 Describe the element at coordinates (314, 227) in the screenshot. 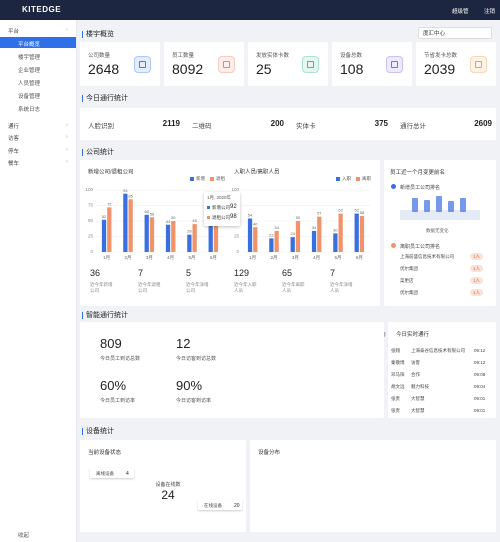

I see `bar-value-label: 34` at that location.